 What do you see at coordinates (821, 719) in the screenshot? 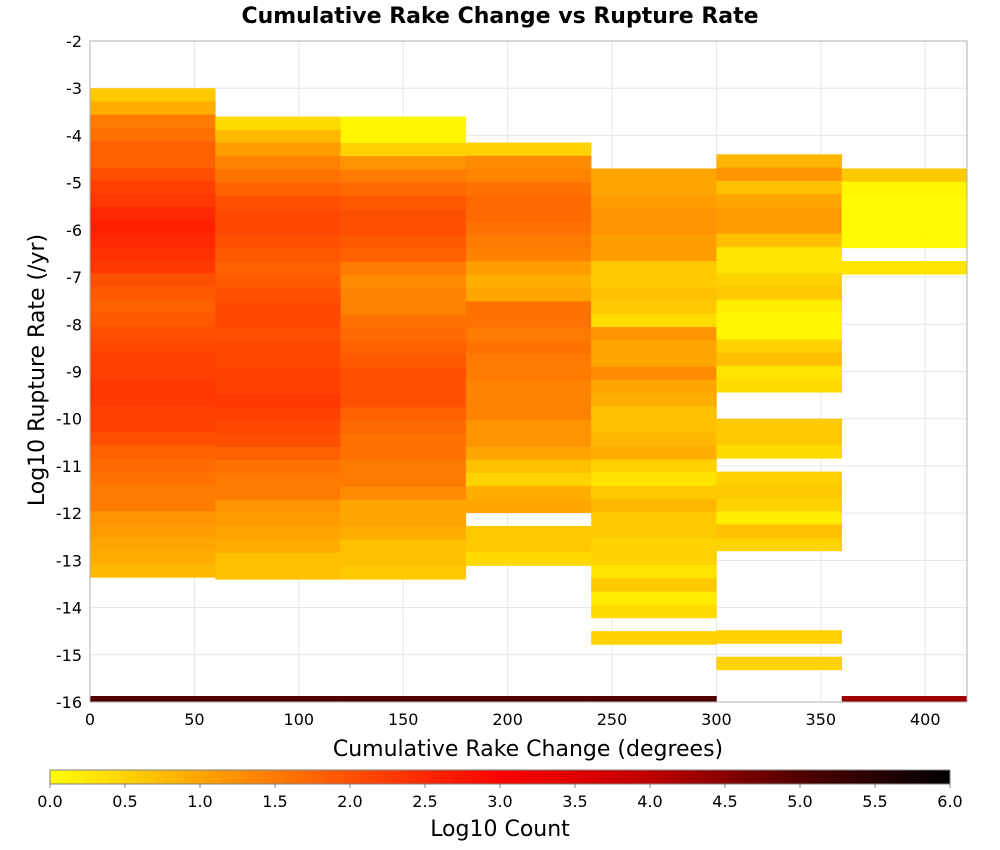
I see `x-tick-label: 350` at bounding box center [821, 719].